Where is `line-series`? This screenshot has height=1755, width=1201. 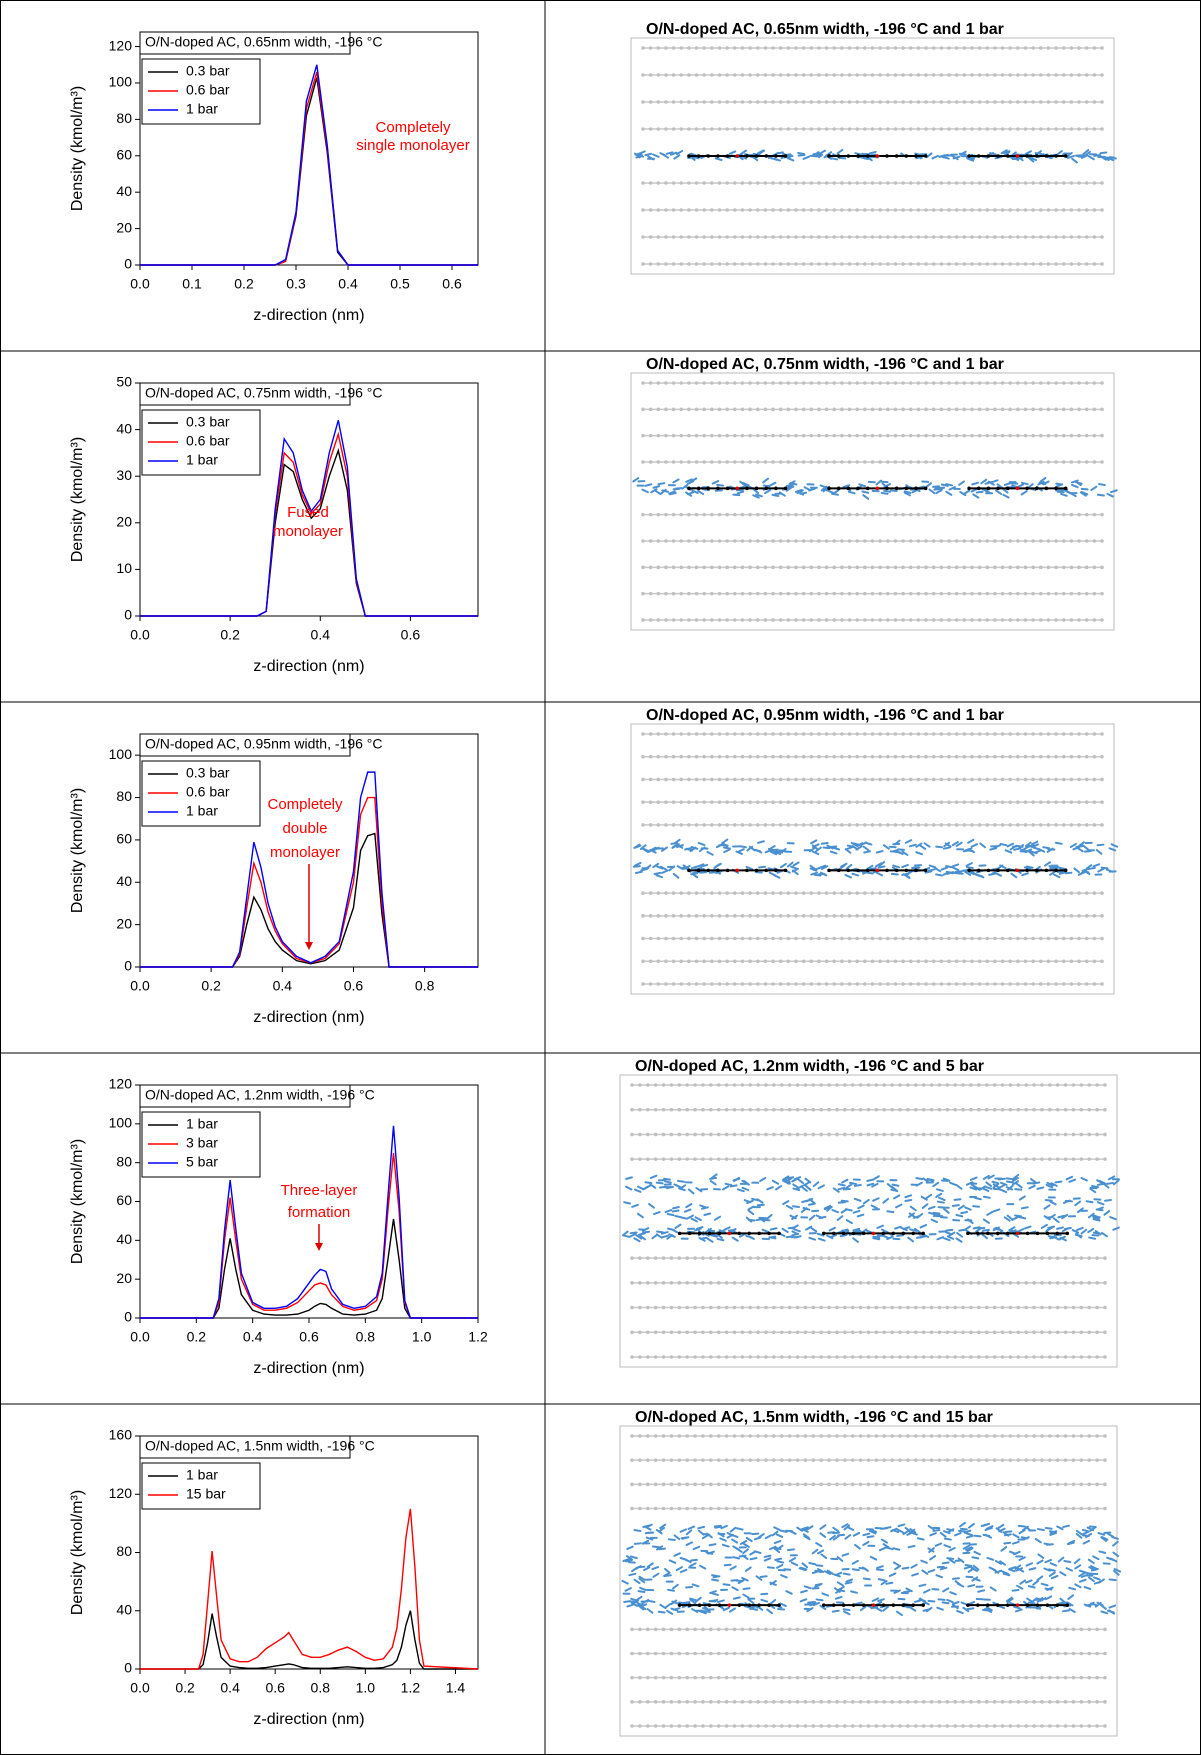
line-series is located at coordinates (309, 1589).